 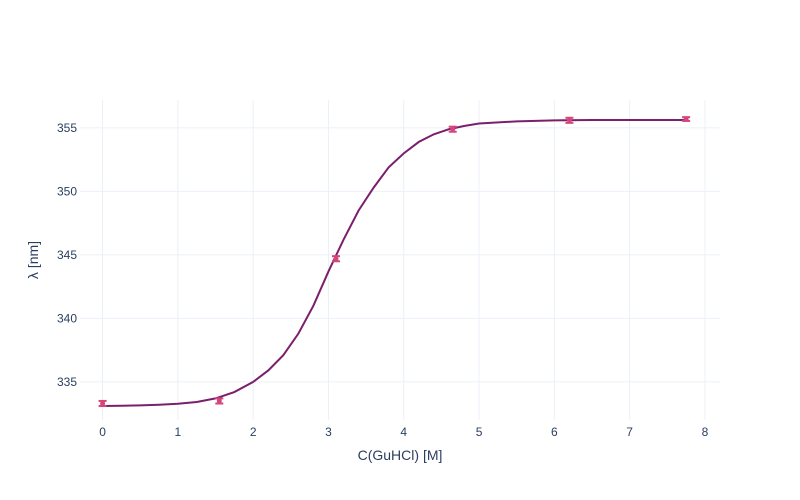 I want to click on y-tick-label: 355, so click(x=67, y=128).